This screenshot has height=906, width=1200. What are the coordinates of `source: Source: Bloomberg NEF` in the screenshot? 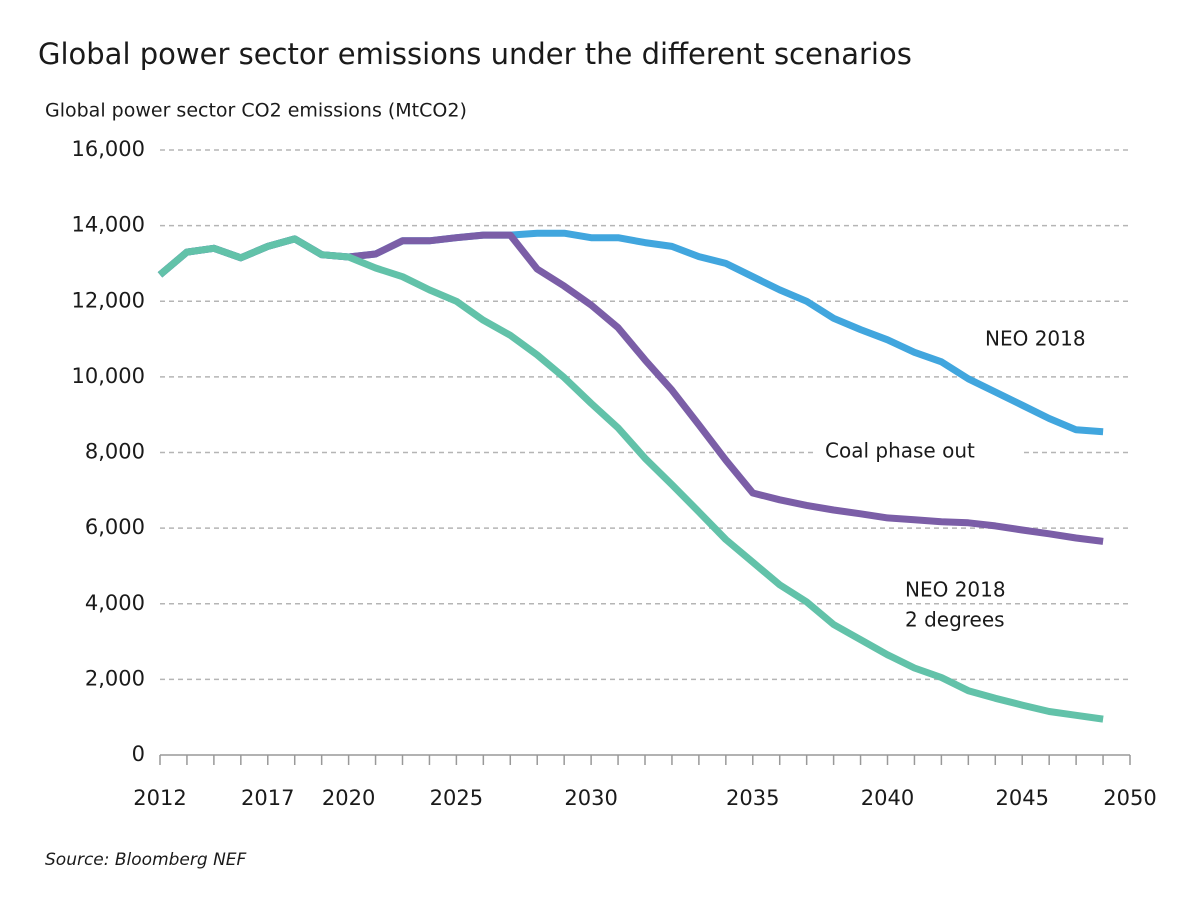 It's located at (146, 860).